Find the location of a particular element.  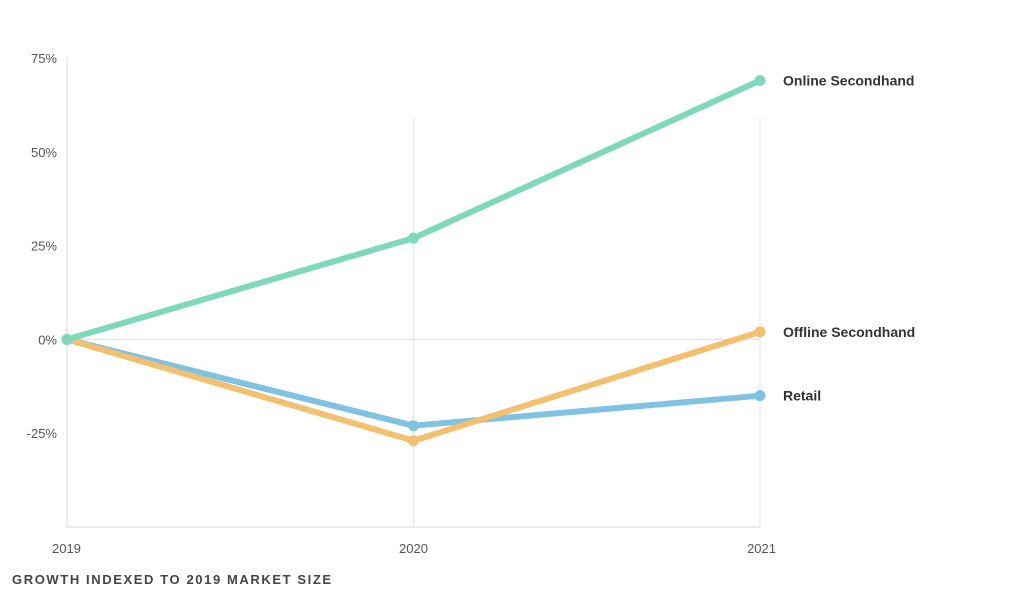

chart-caption: GROWTH INDEXED TO 2019 MARKET SIZE is located at coordinates (172, 579).